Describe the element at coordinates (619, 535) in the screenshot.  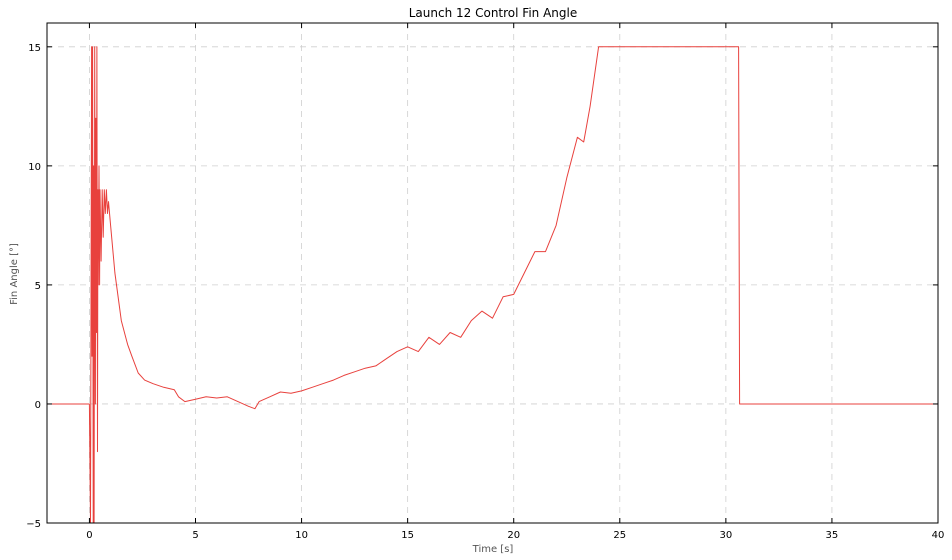
I see `x-tick-label: 25` at that location.